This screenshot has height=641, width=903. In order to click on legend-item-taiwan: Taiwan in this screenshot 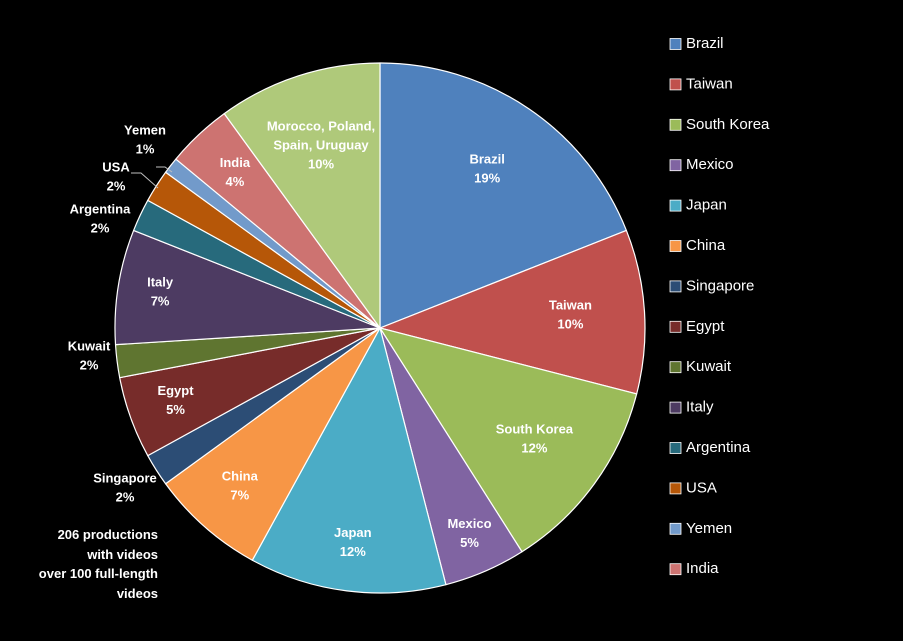, I will do `click(701, 83)`.